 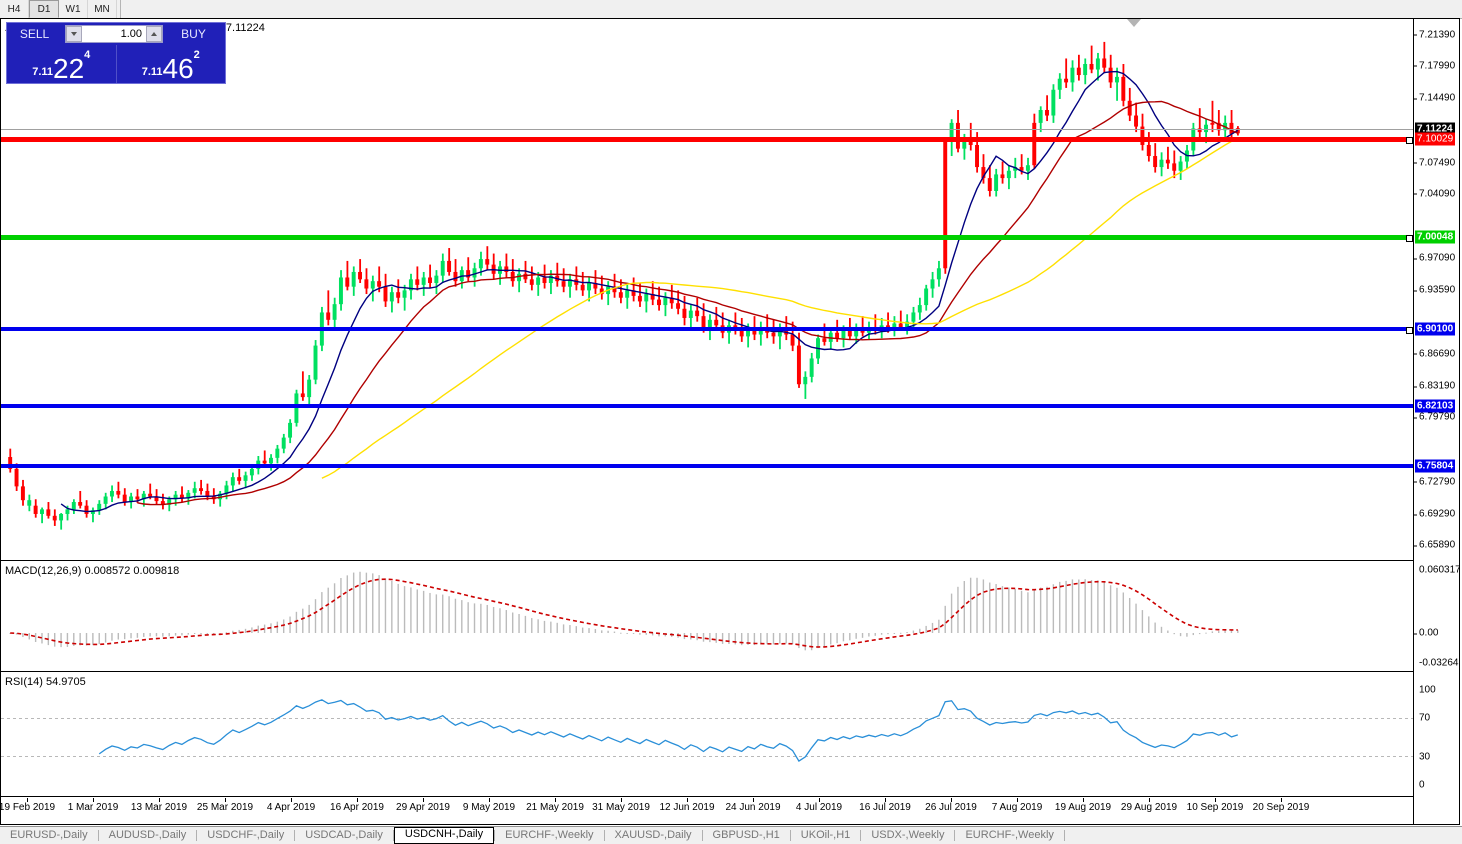 What do you see at coordinates (87, 55) in the screenshot?
I see `sell-price-pipette: 4` at bounding box center [87, 55].